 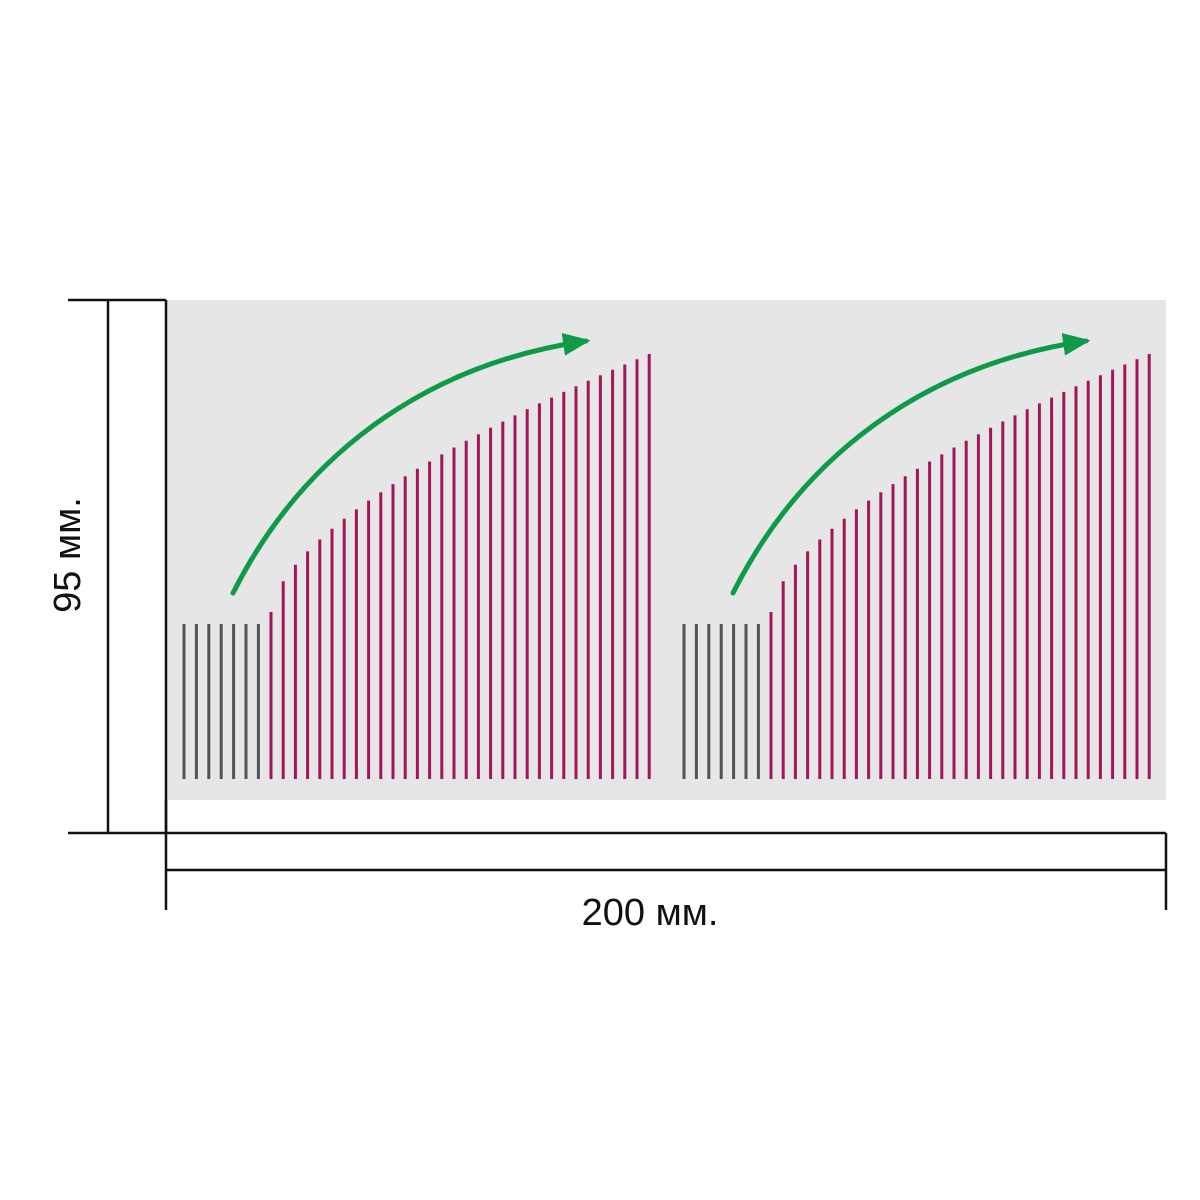 I want to click on width-label: 200 мм., so click(x=650, y=913).